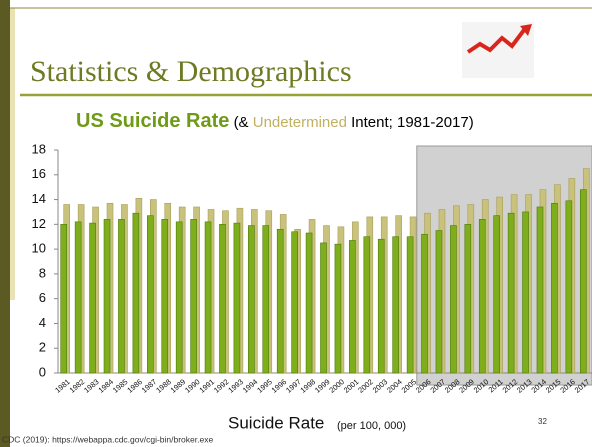 The width and height of the screenshot is (592, 447). Describe the element at coordinates (498, 50) in the screenshot. I see `trend-icon` at that location.